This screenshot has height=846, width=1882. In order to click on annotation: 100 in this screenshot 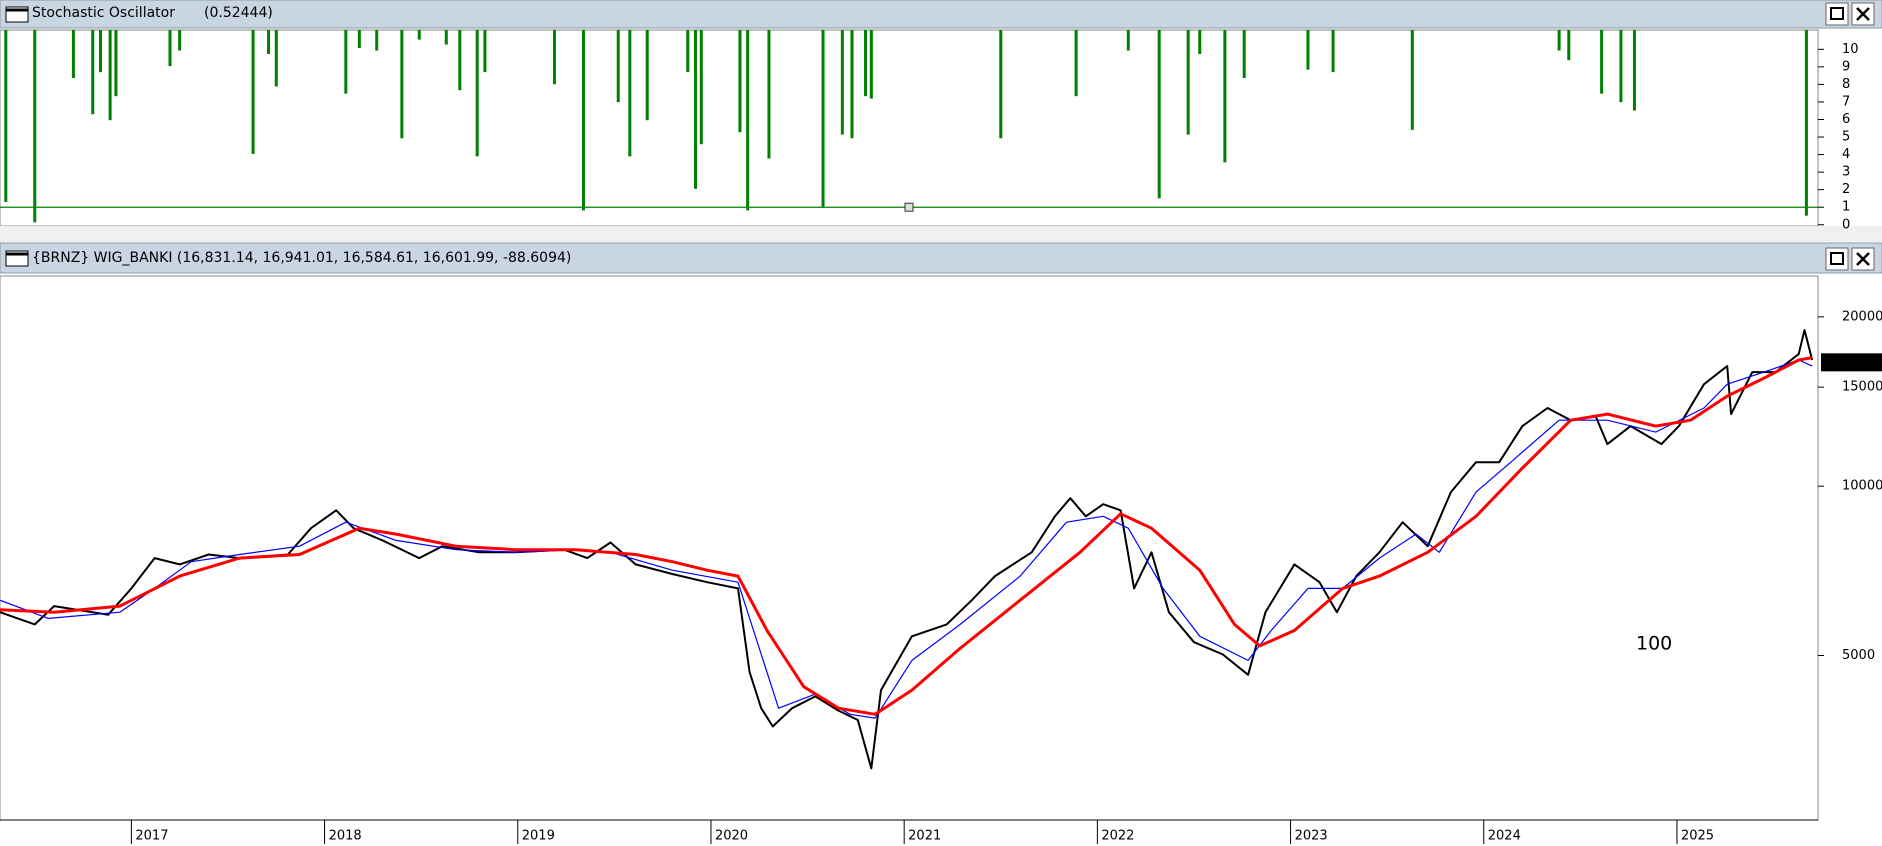, I will do `click(1654, 644)`.